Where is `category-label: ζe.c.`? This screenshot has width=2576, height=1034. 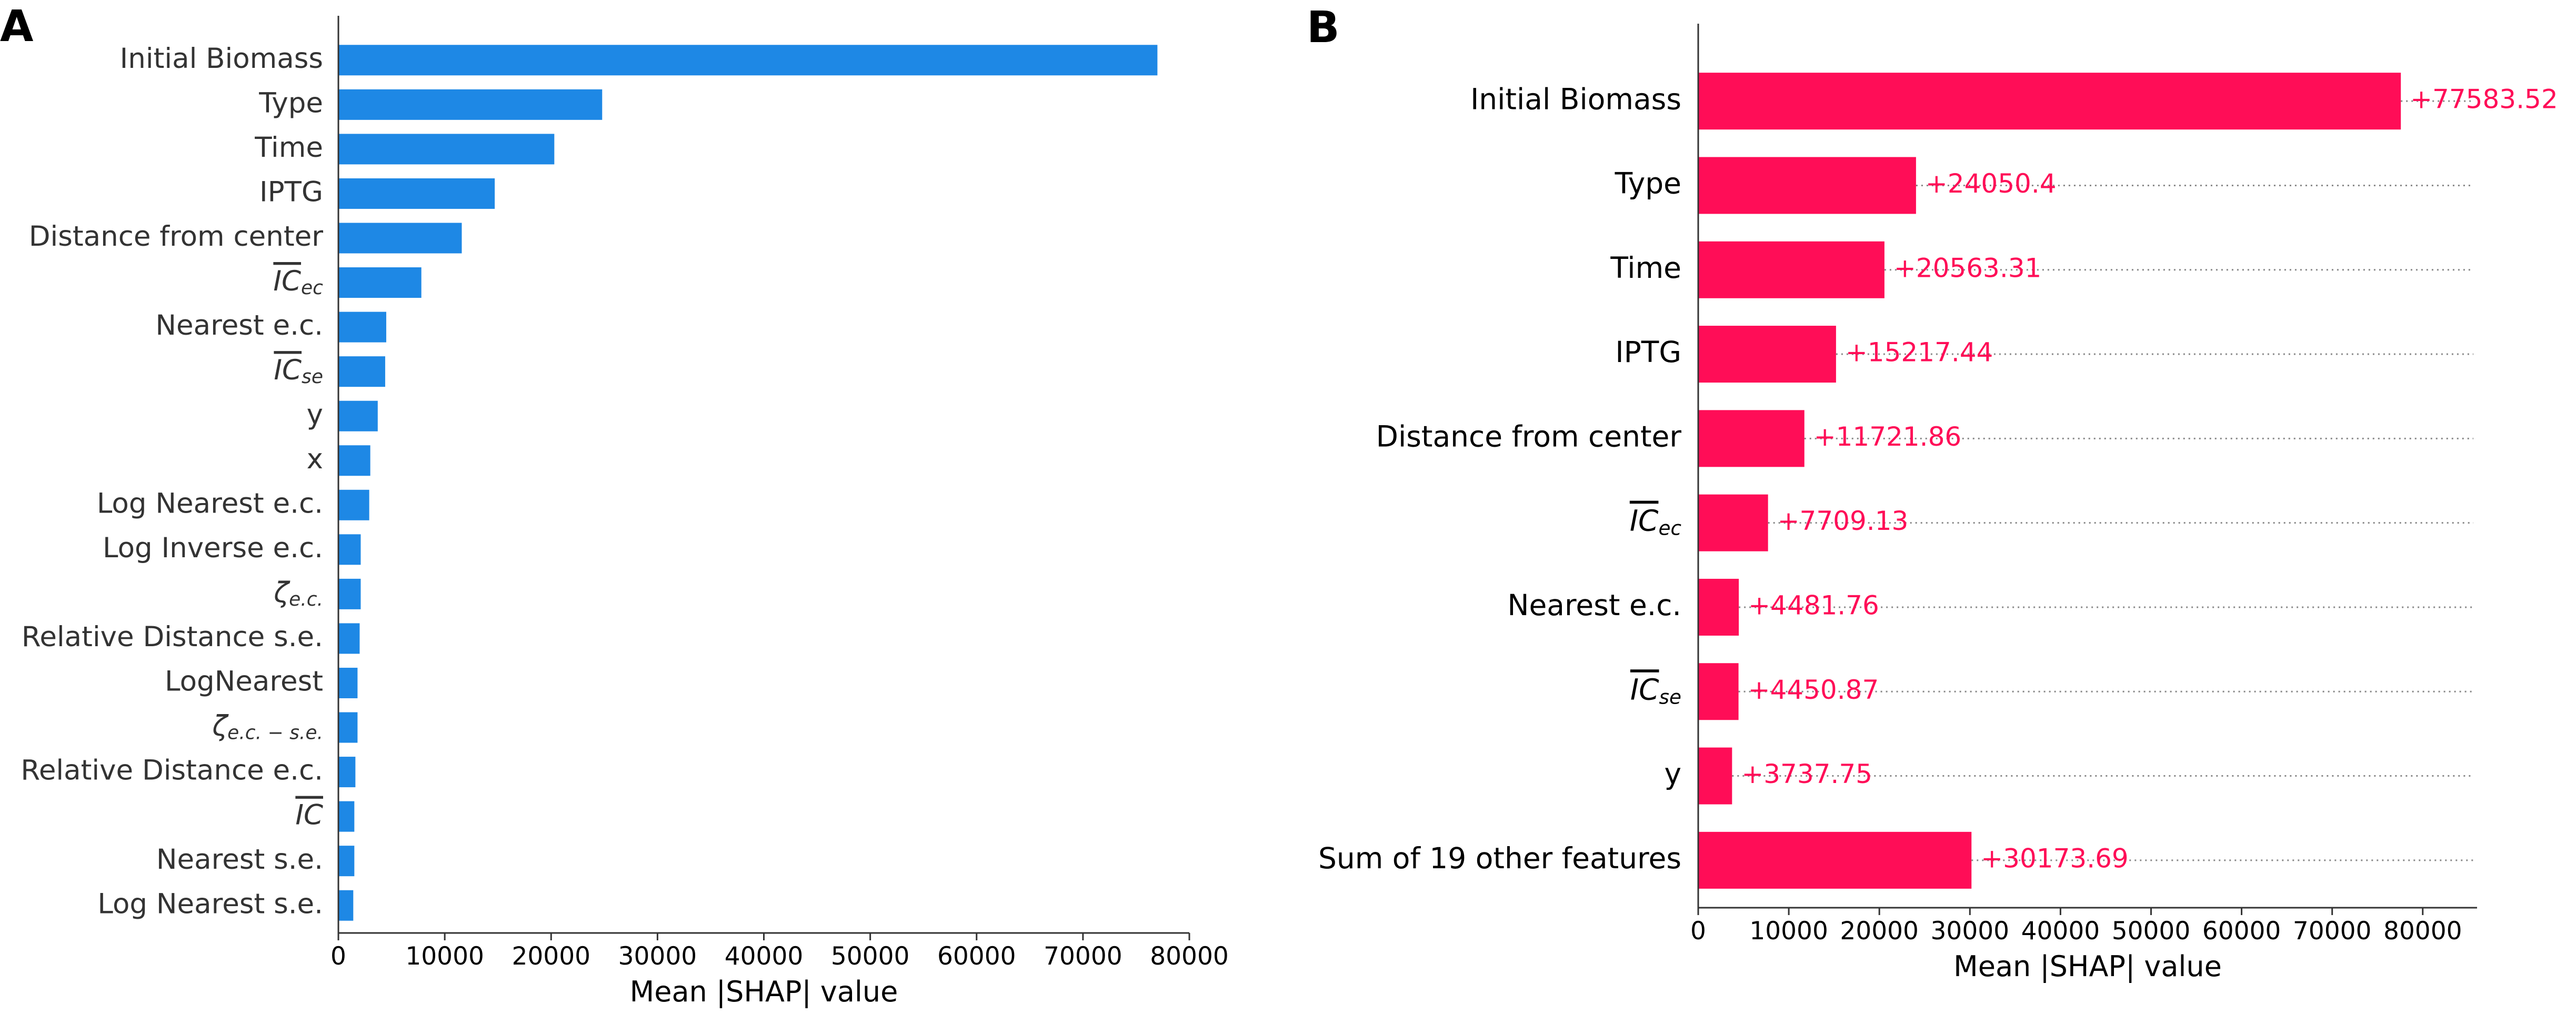
category-label: ζe.c. is located at coordinates (298, 594).